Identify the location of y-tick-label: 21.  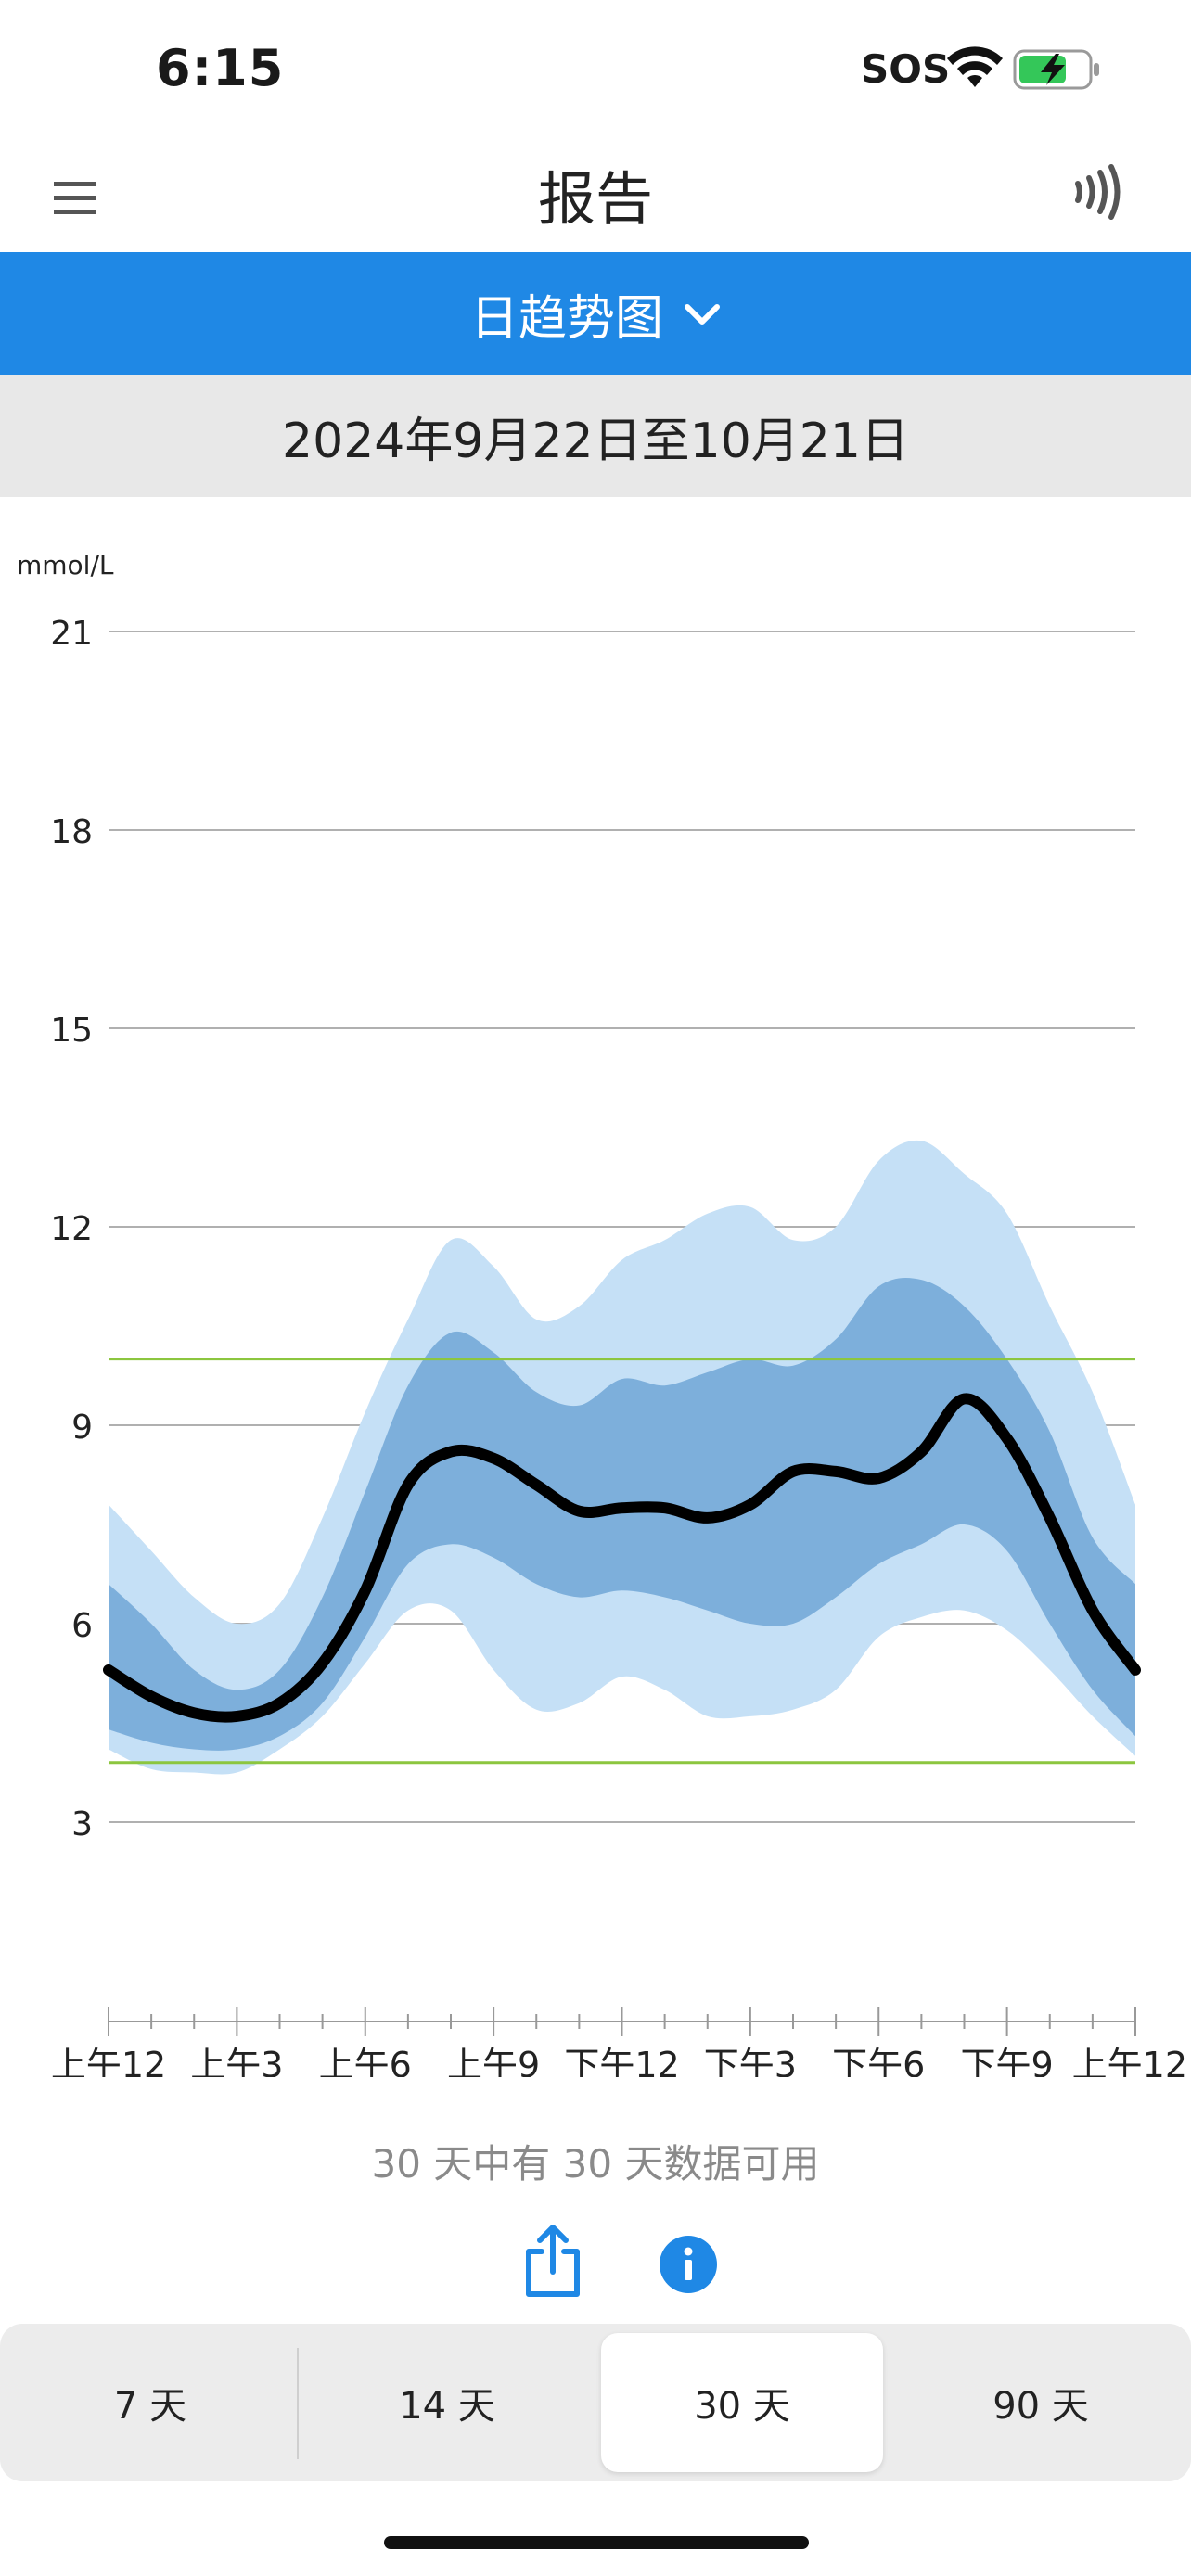
(71, 634).